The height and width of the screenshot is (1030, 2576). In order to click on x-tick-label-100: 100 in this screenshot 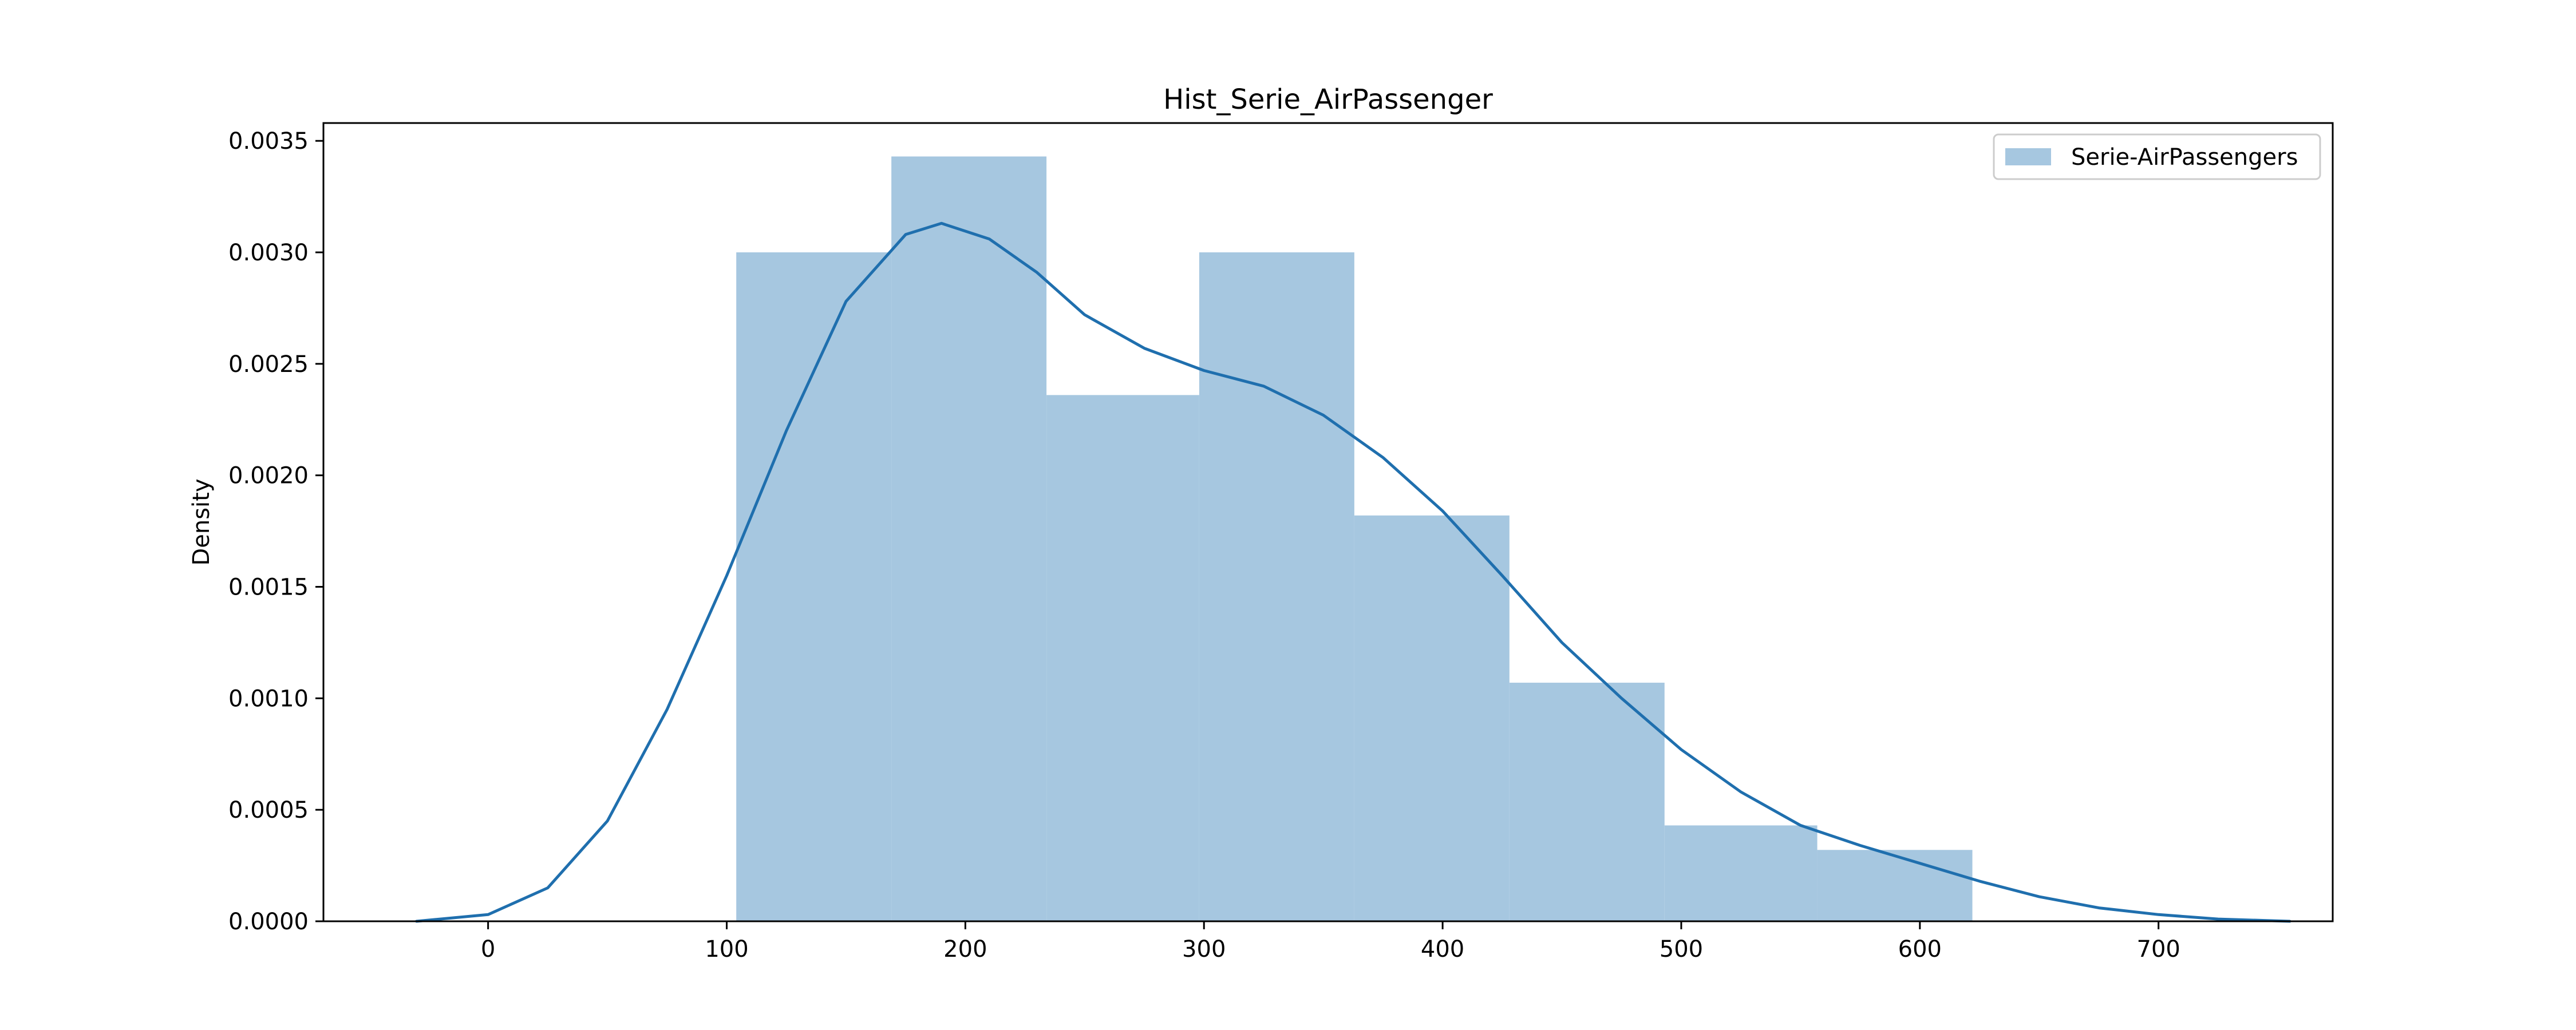, I will do `click(726, 949)`.